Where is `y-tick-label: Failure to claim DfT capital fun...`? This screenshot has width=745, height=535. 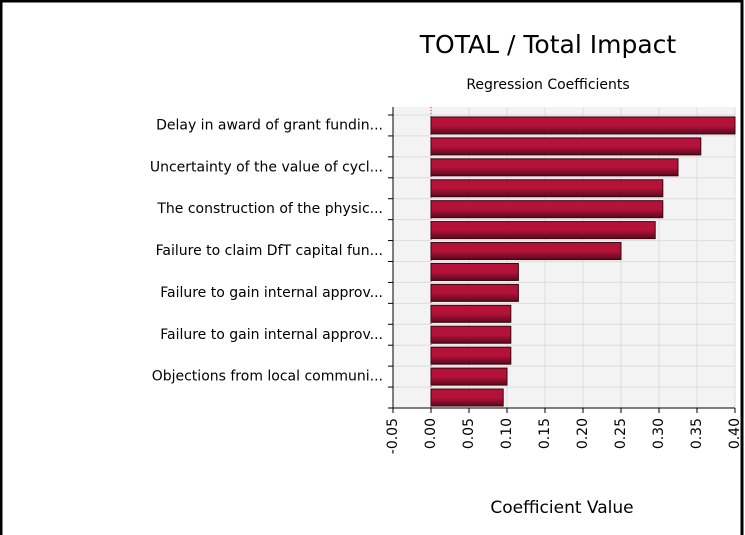
y-tick-label: Failure to claim DfT capital fun... is located at coordinates (269, 251).